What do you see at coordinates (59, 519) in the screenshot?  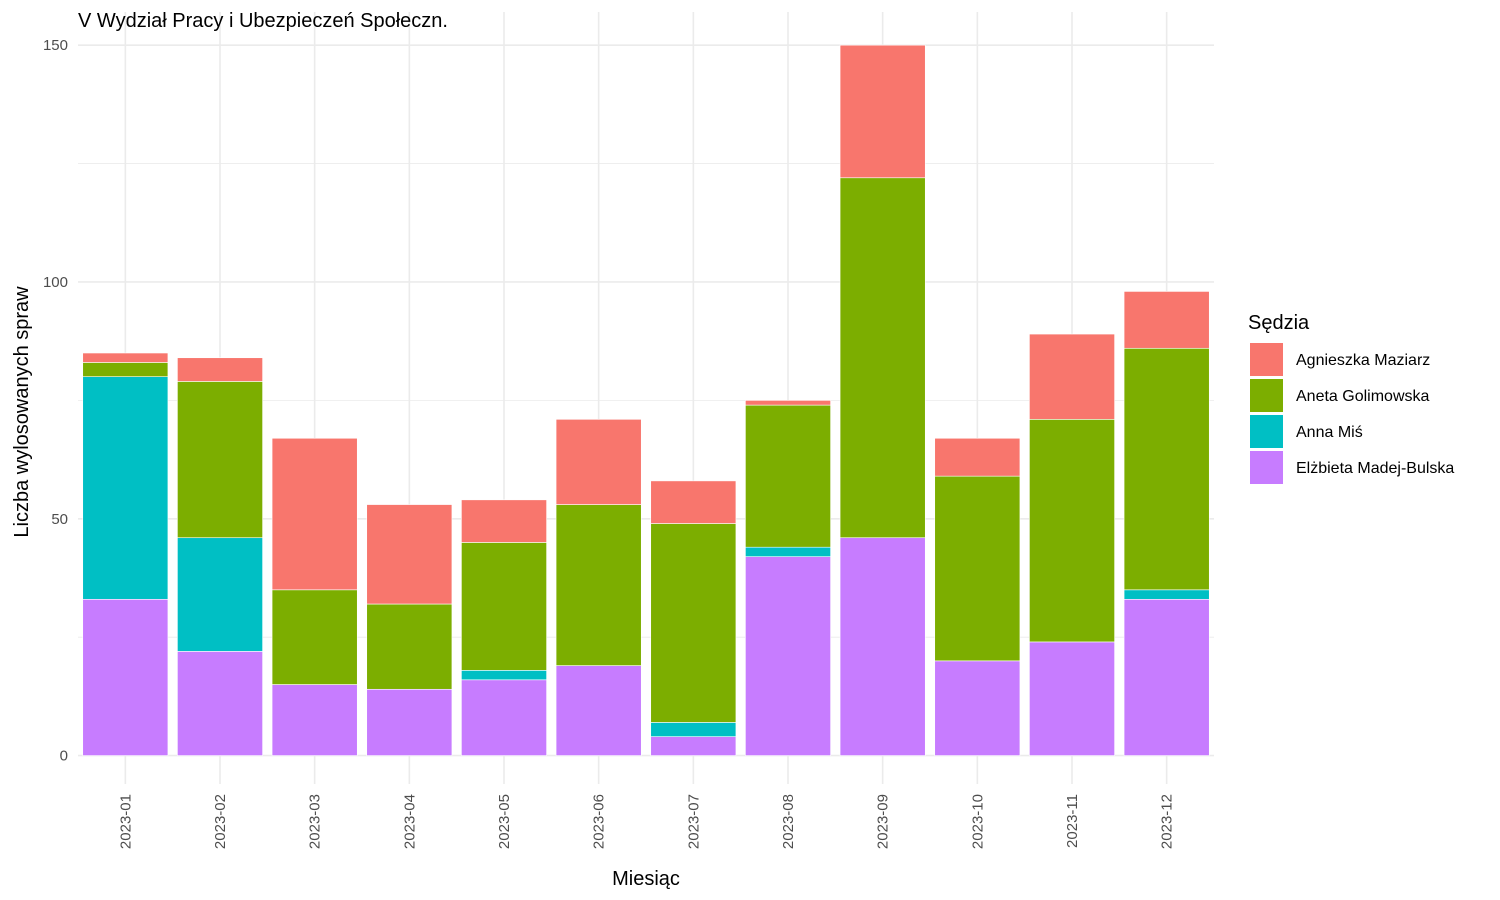 I see `y-tick-label: 50` at bounding box center [59, 519].